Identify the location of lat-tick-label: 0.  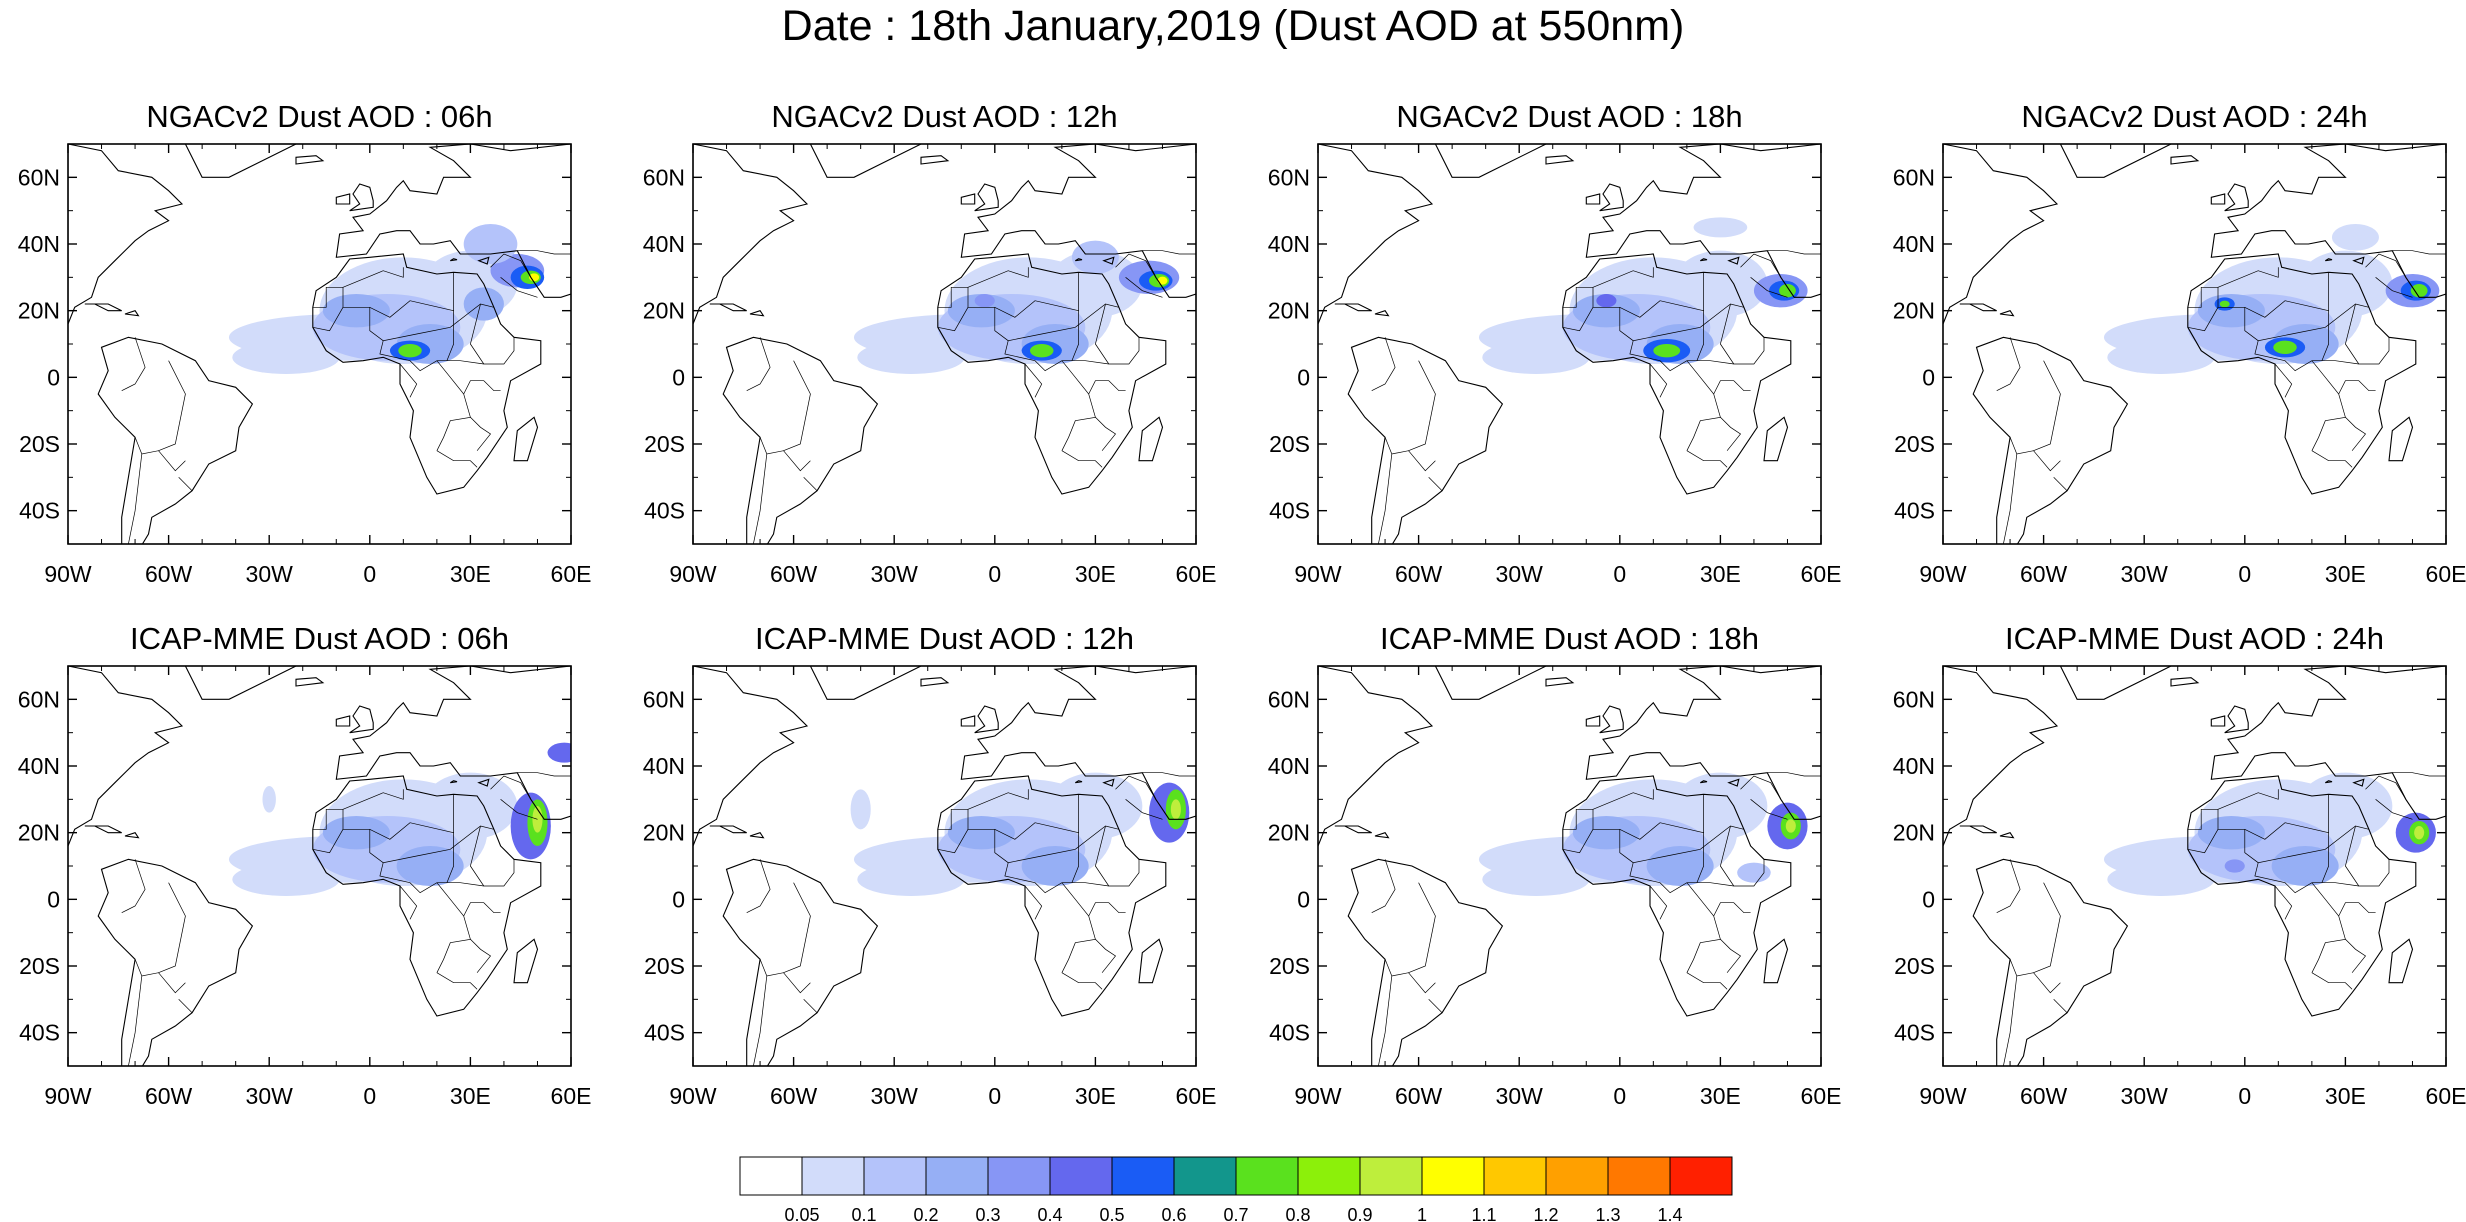
(1928, 377).